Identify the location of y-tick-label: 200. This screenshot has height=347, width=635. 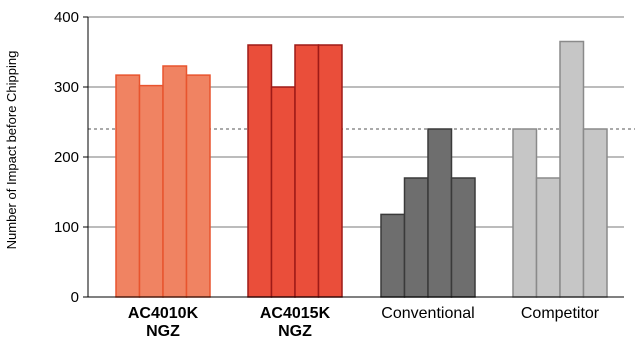
(66, 157).